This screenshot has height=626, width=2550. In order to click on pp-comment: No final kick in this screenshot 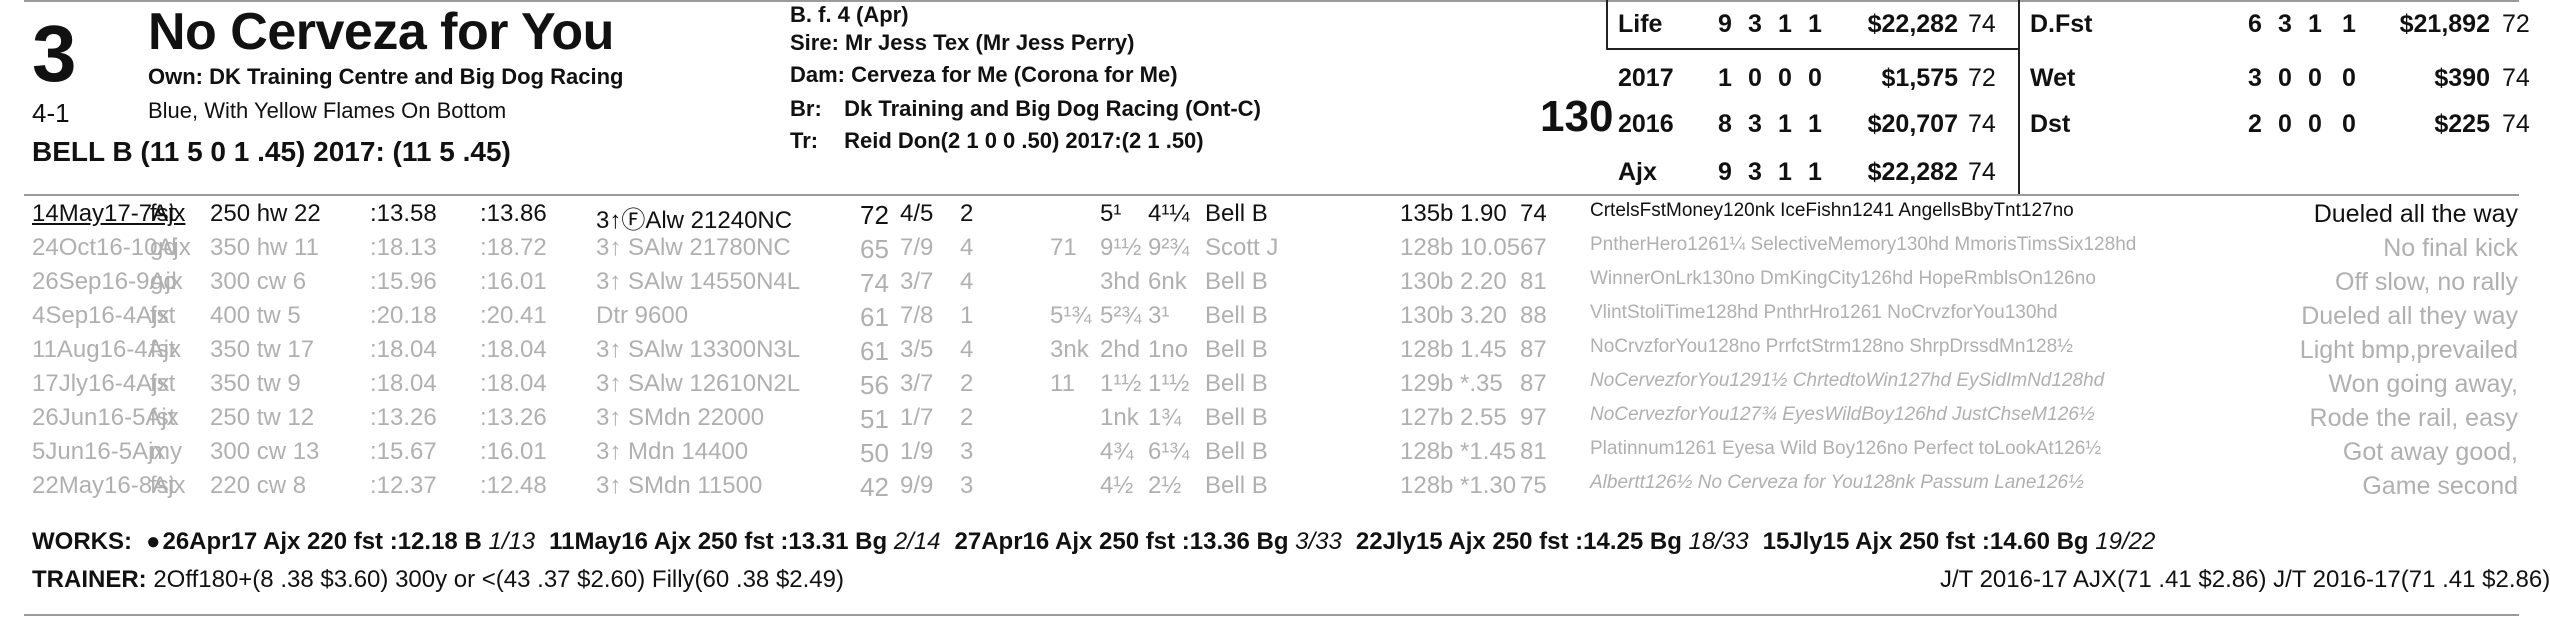, I will do `click(2450, 248)`.